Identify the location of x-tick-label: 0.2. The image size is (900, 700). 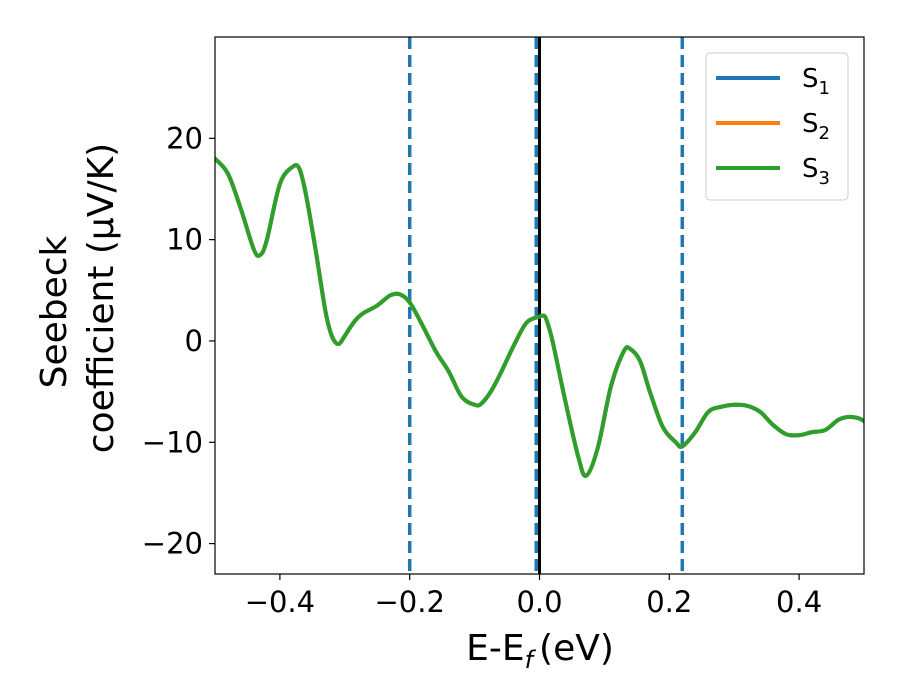
(669, 602).